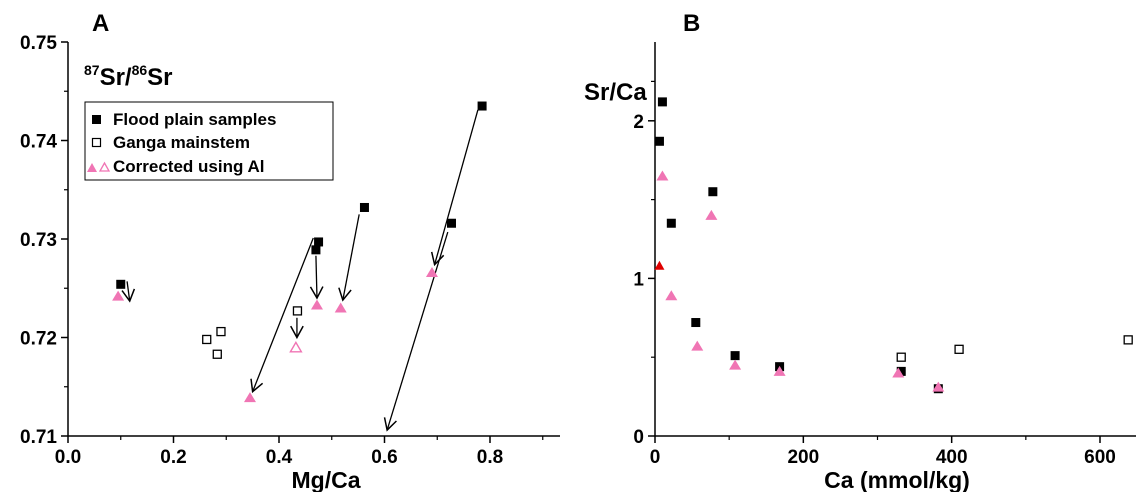 The width and height of the screenshot is (1136, 492). I want to click on y-tick-label: 0.73, so click(38, 240).